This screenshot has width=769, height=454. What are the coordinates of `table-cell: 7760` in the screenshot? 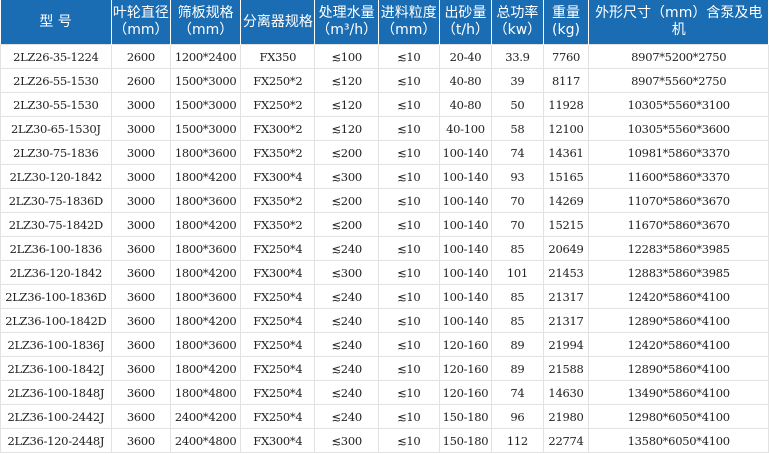 It's located at (566, 56).